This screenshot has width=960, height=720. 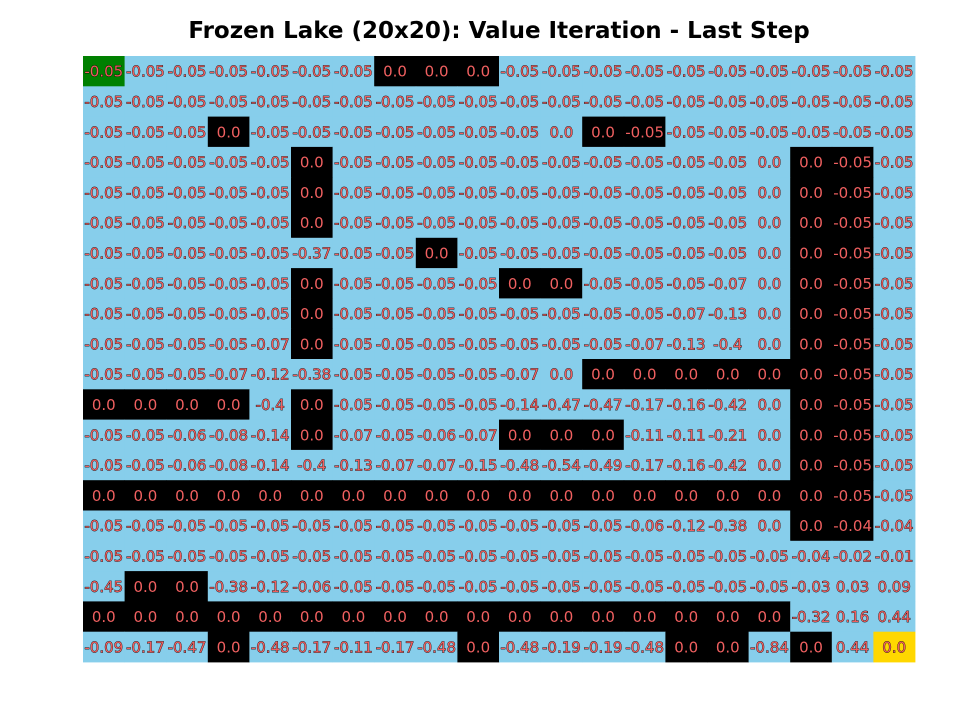 What do you see at coordinates (187, 466) in the screenshot?
I see `cell-value-label: -0.06` at bounding box center [187, 466].